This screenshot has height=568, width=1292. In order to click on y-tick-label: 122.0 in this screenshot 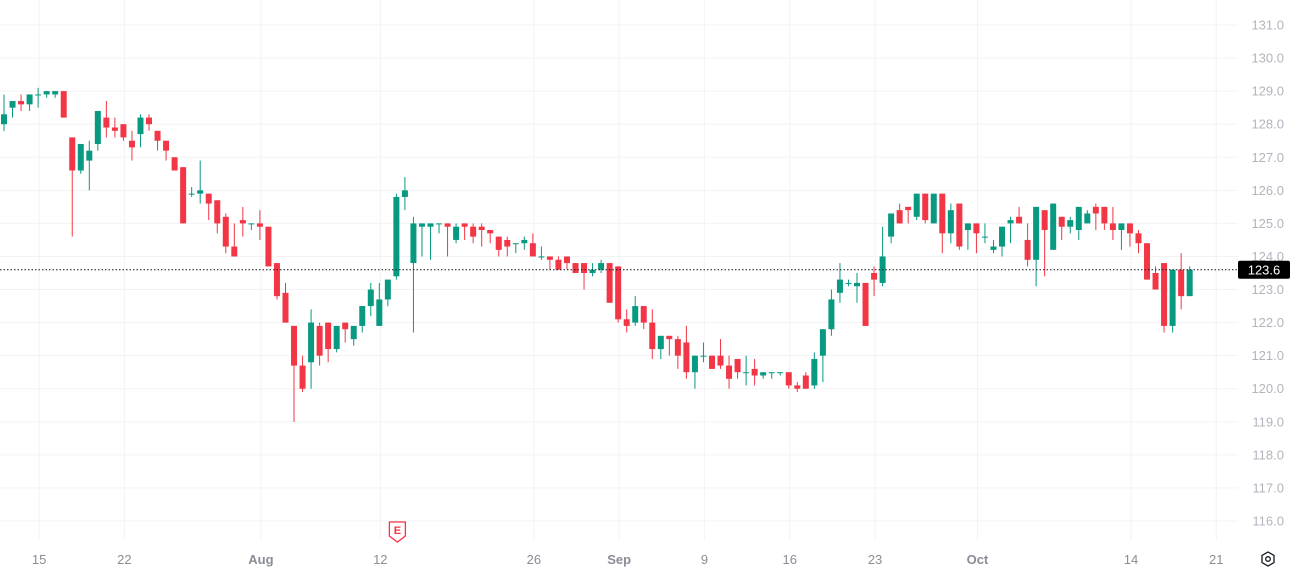, I will do `click(1267, 322)`.